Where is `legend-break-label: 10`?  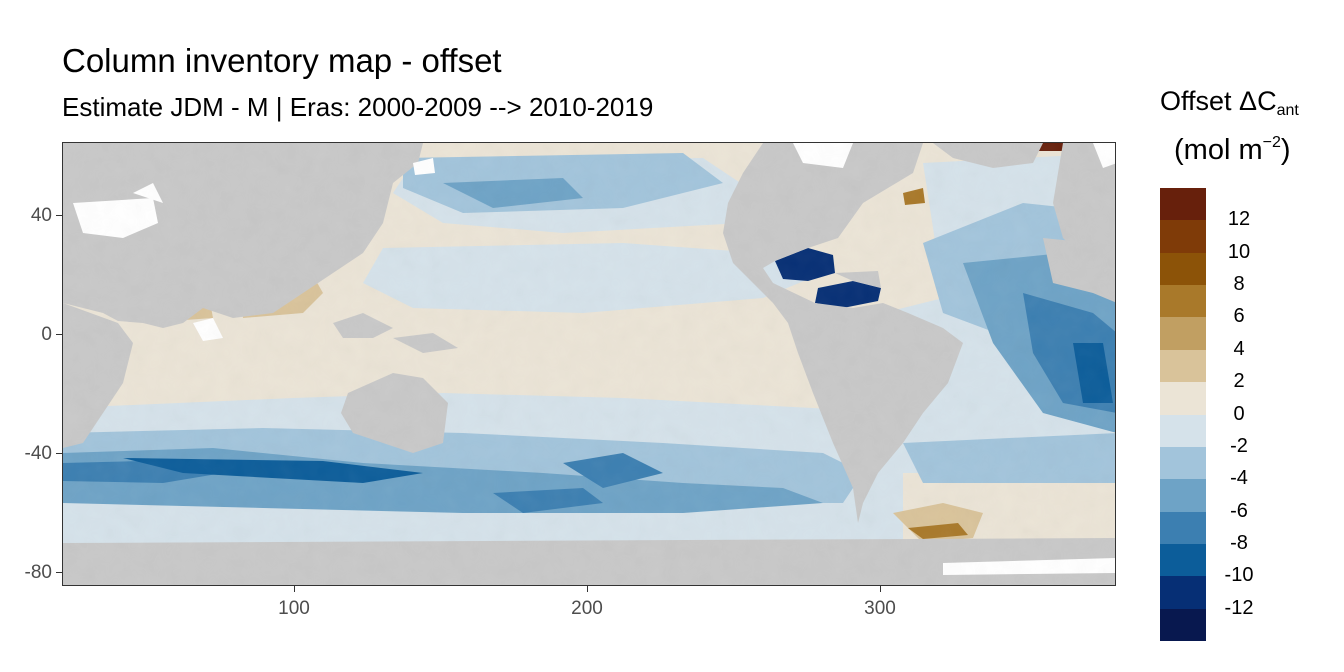 legend-break-label: 10 is located at coordinates (1239, 251).